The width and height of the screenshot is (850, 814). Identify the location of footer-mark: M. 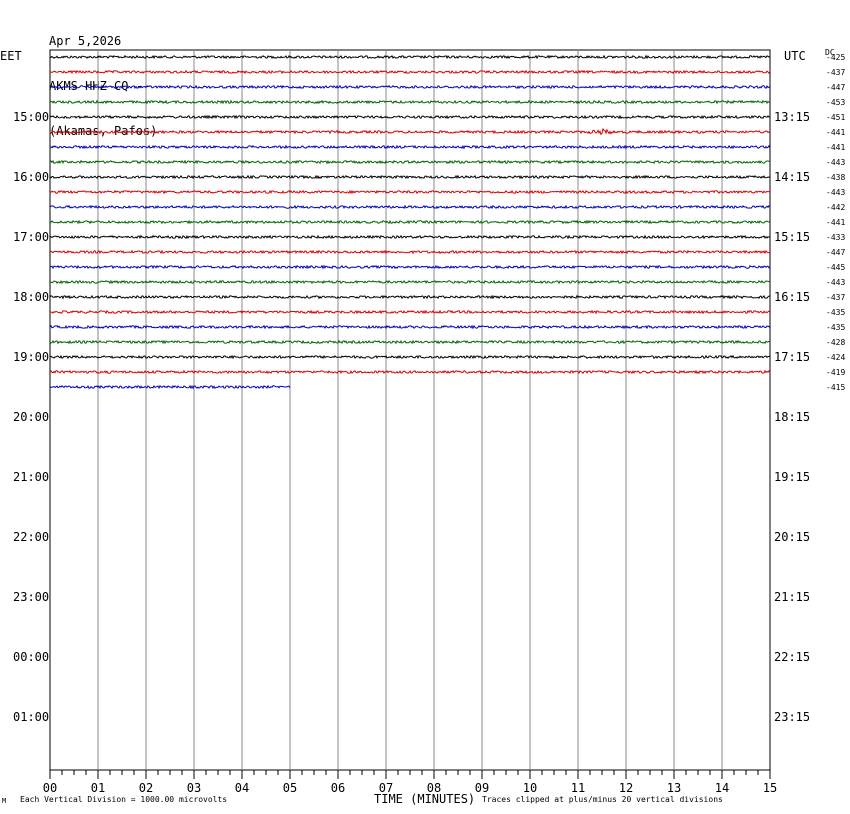
(4, 801).